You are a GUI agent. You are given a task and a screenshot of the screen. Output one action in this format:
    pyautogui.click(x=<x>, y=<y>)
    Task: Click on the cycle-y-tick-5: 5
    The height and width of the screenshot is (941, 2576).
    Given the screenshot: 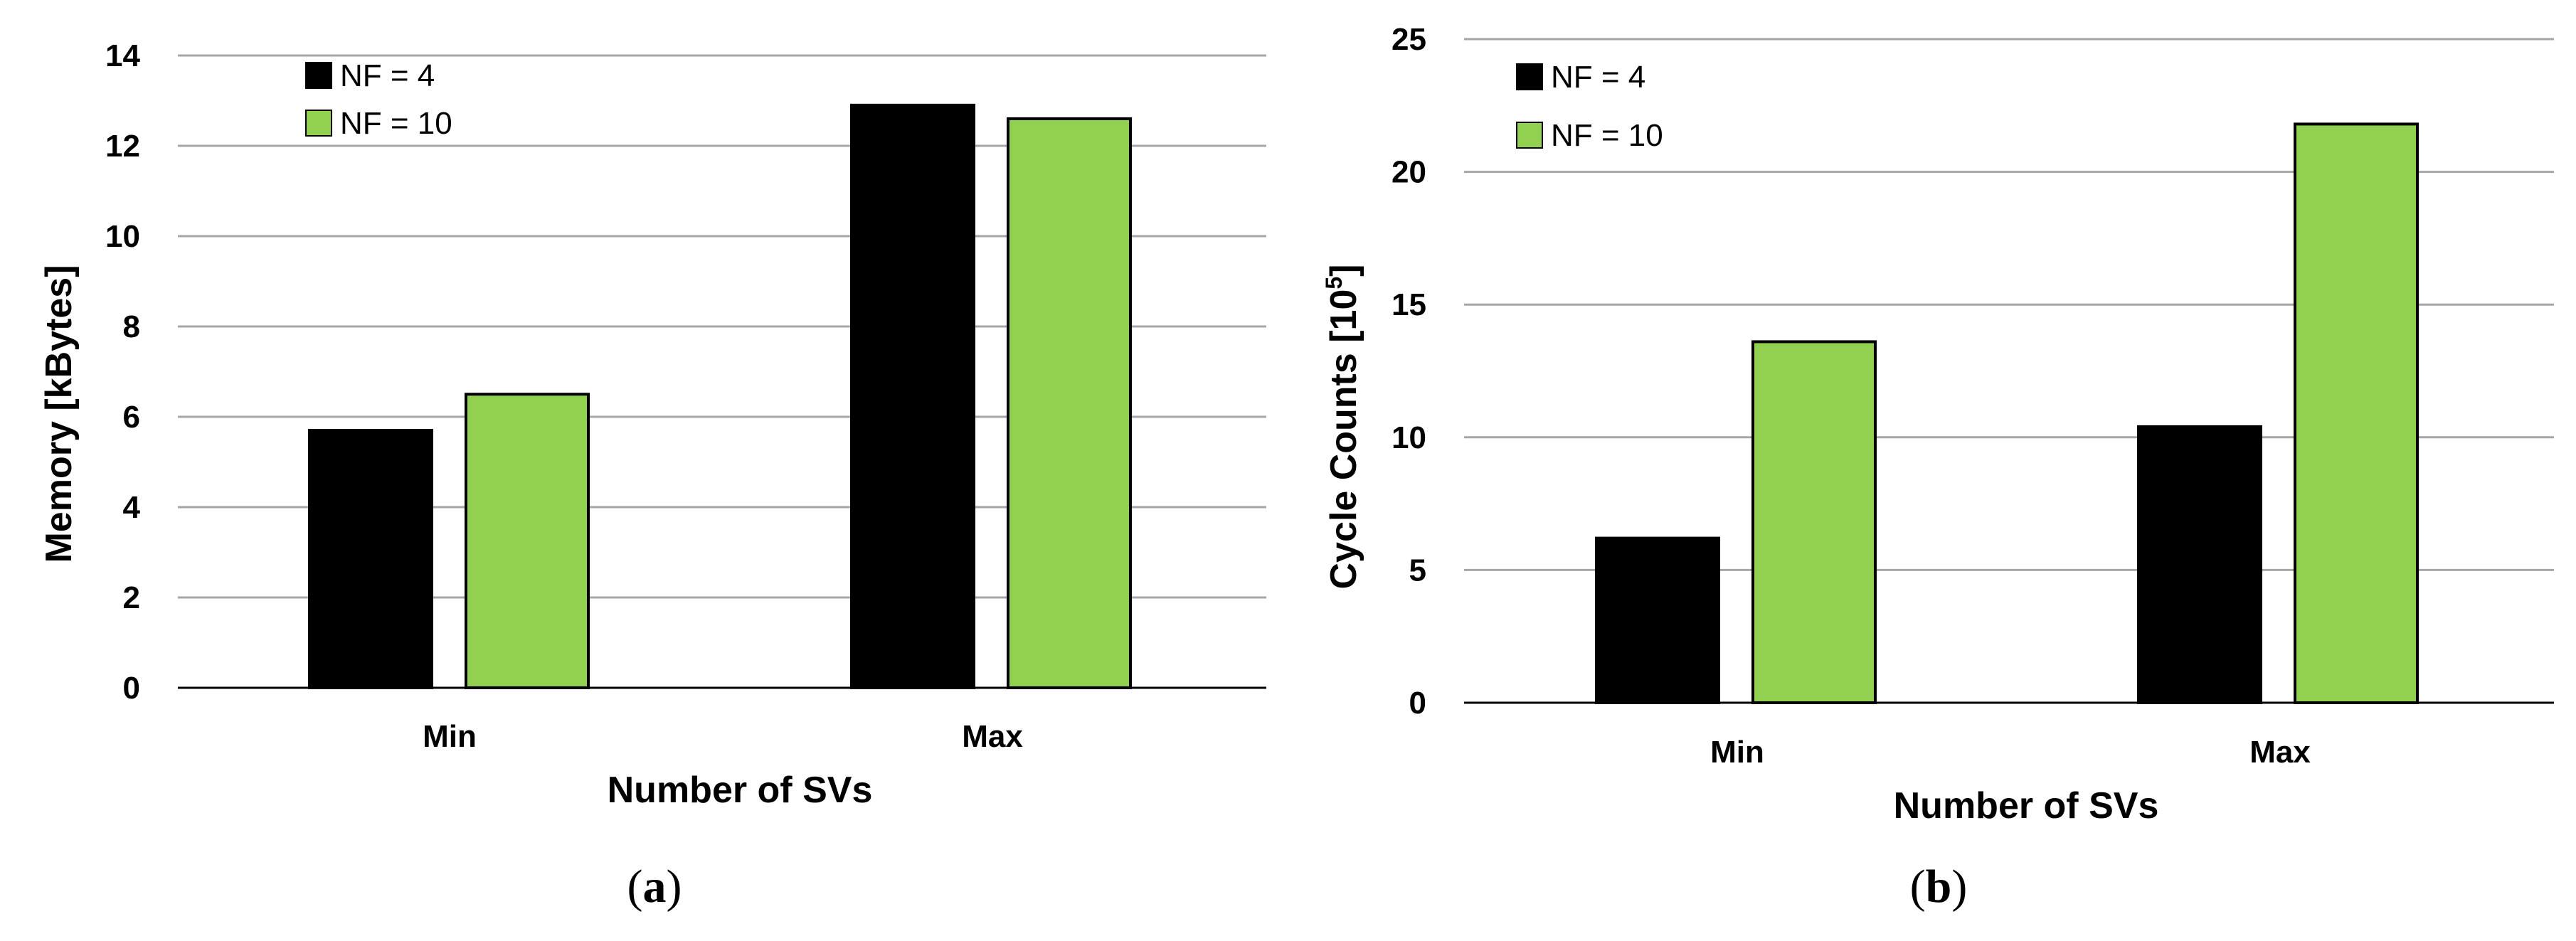 What is the action you would take?
    pyautogui.click(x=1417, y=570)
    